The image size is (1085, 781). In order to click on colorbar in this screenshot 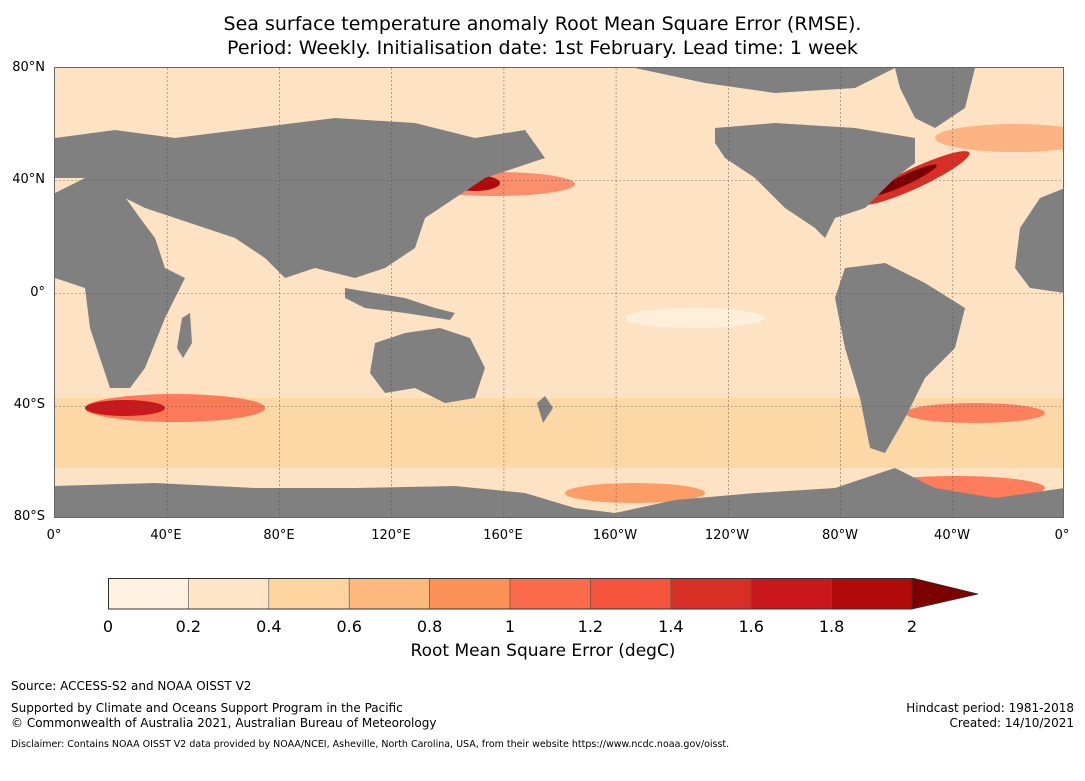, I will do `click(543, 594)`.